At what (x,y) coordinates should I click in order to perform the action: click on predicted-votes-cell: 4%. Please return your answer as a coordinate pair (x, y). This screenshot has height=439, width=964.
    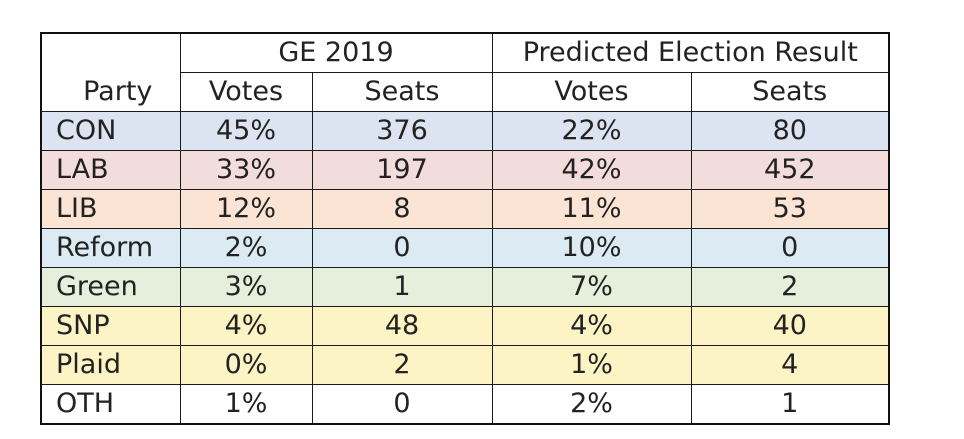
    Looking at the image, I should click on (591, 326).